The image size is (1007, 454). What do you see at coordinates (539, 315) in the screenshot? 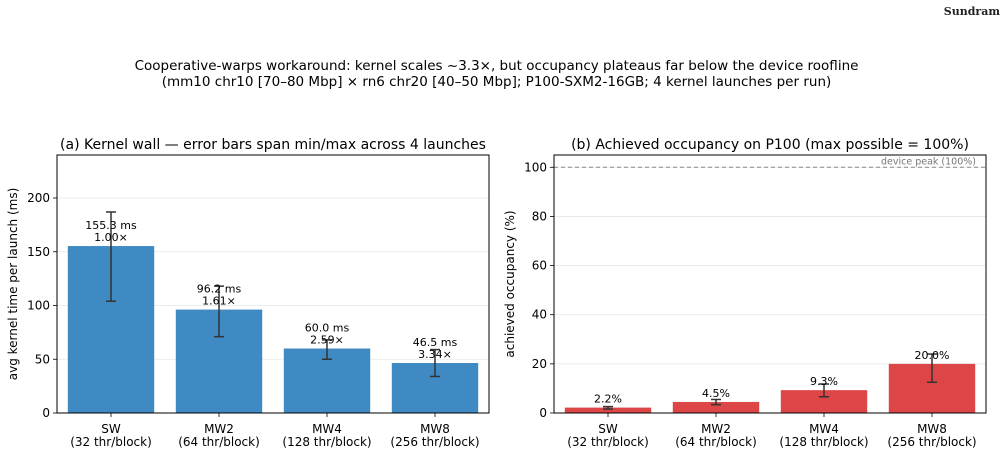
I see `y-tick-label: 40` at bounding box center [539, 315].